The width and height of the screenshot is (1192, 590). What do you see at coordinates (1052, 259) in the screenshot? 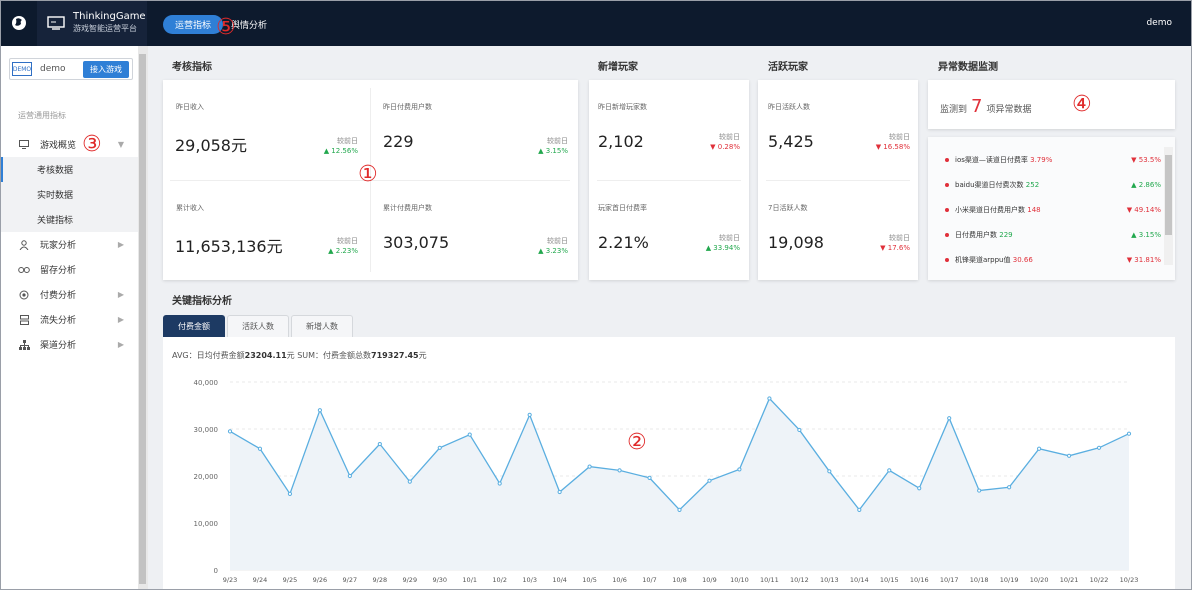
I see `anomaly-item: 机锋渠道arppu值 30.66 ▼ 31.81%` at bounding box center [1052, 259].